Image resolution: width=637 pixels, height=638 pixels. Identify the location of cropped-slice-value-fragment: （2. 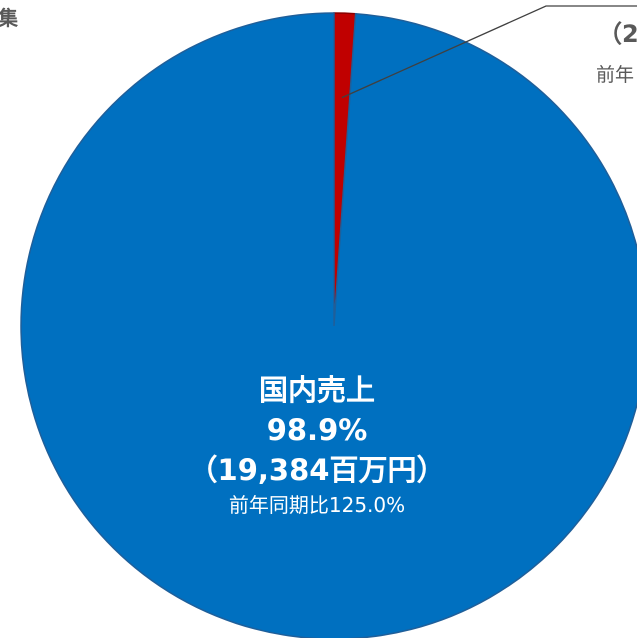
(617, 31).